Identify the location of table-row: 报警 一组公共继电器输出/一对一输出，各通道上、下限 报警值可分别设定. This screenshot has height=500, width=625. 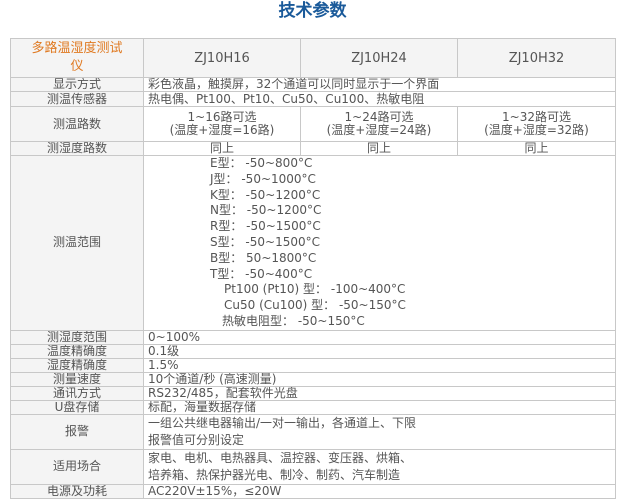
(313, 431).